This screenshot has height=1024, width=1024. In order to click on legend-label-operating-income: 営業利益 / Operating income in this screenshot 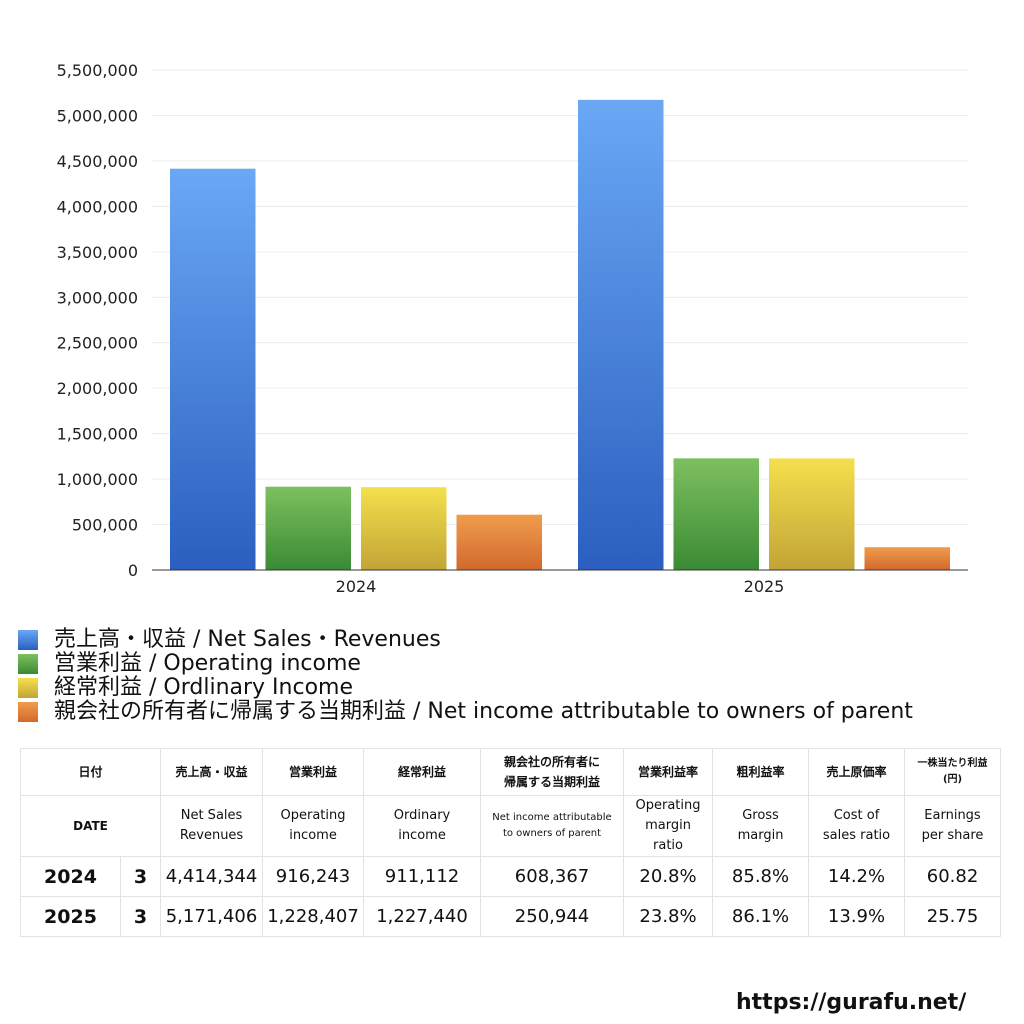, I will do `click(207, 663)`.